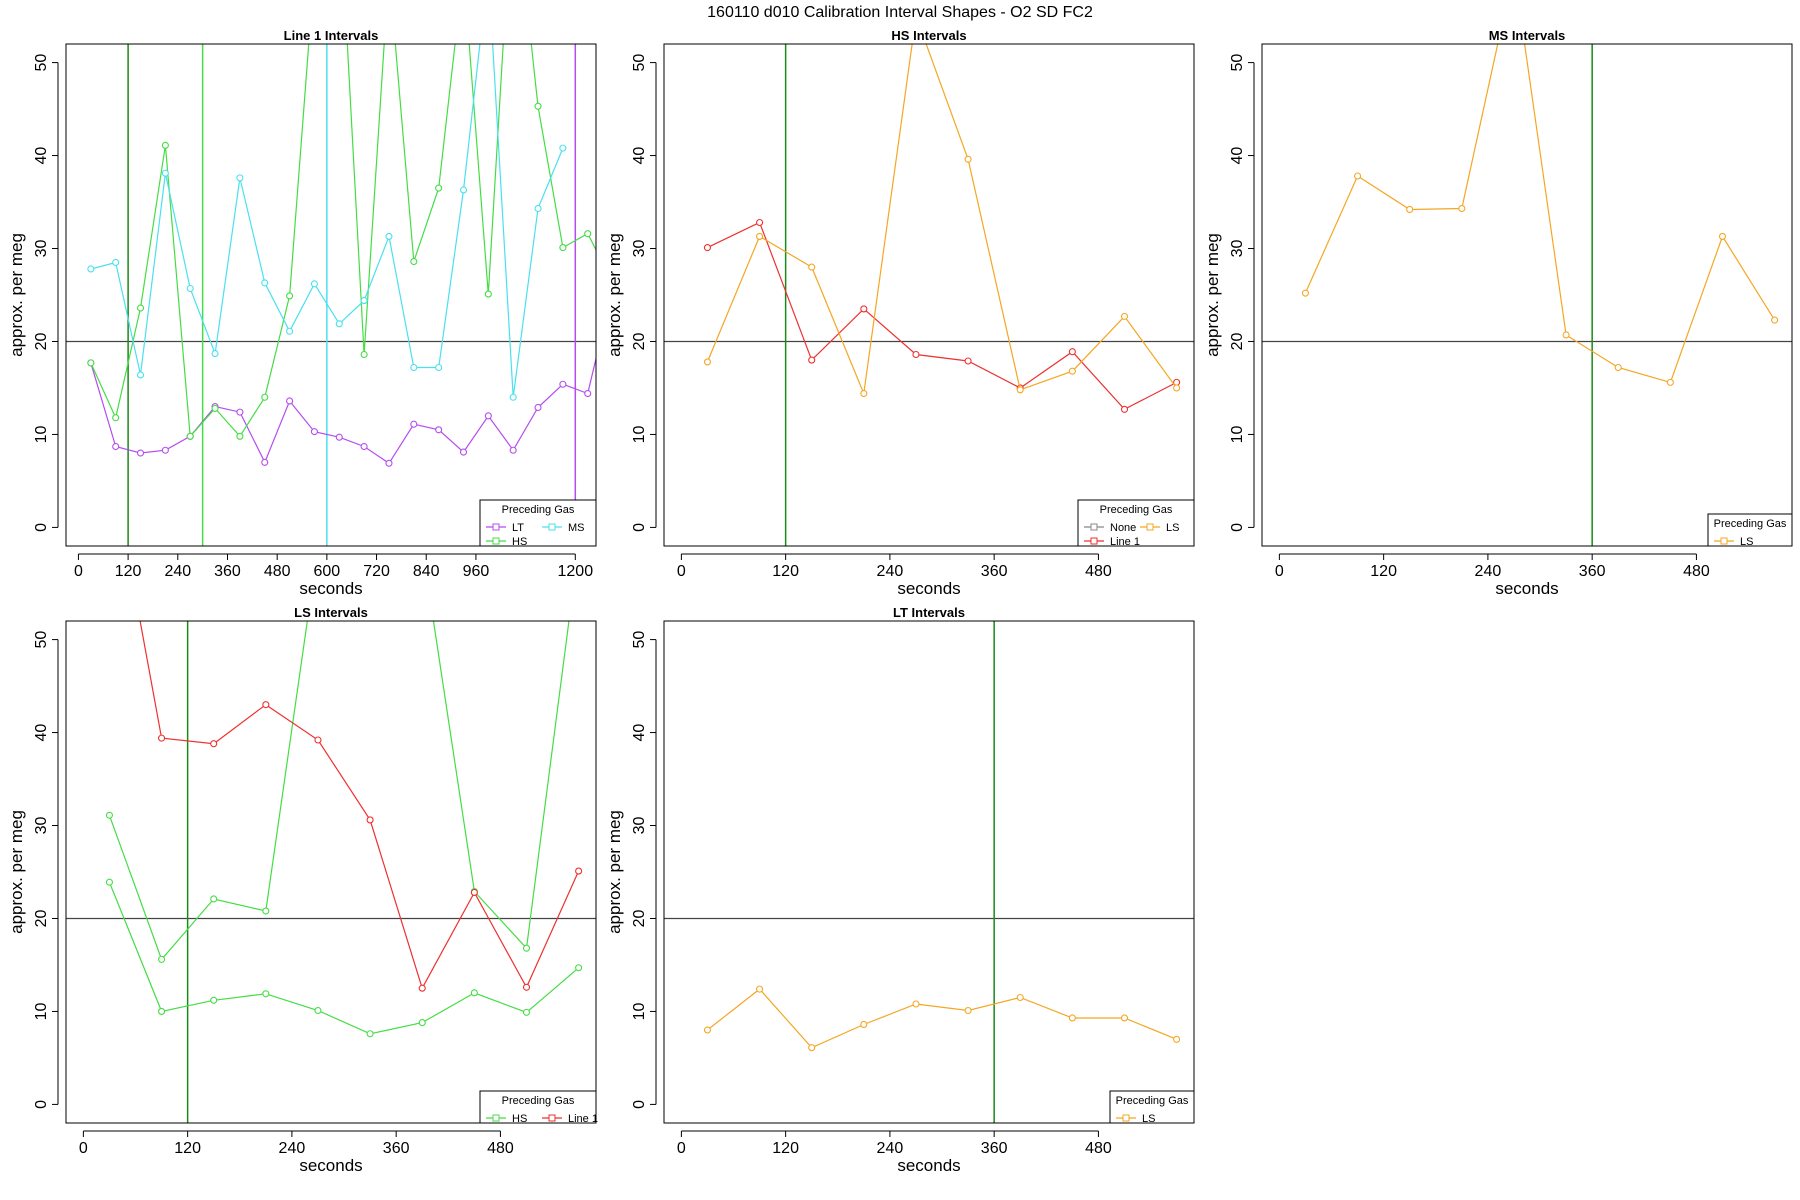  What do you see at coordinates (890, 1148) in the screenshot?
I see `x-tick-label: 240` at bounding box center [890, 1148].